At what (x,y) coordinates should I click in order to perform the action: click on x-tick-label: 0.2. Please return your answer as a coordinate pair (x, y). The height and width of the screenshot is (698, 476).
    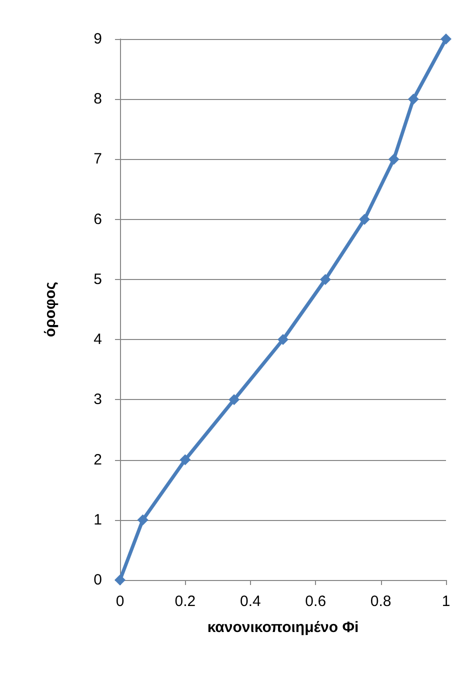
    Looking at the image, I should click on (185, 601).